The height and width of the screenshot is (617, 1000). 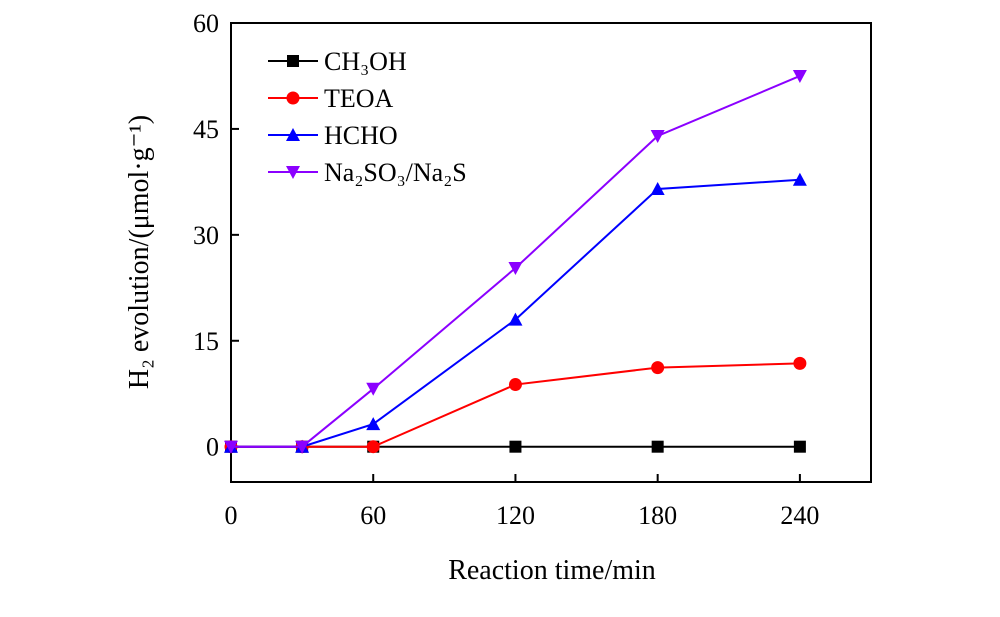 What do you see at coordinates (515, 515) in the screenshot?
I see `x-tick-label: 120` at bounding box center [515, 515].